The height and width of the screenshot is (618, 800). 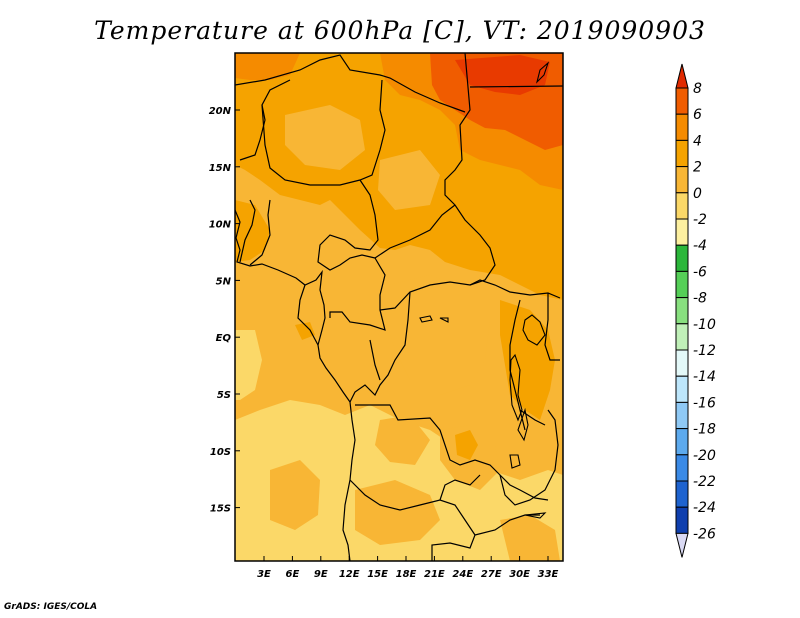 What do you see at coordinates (704, 534) in the screenshot?
I see `colorbar-label: -26` at bounding box center [704, 534].